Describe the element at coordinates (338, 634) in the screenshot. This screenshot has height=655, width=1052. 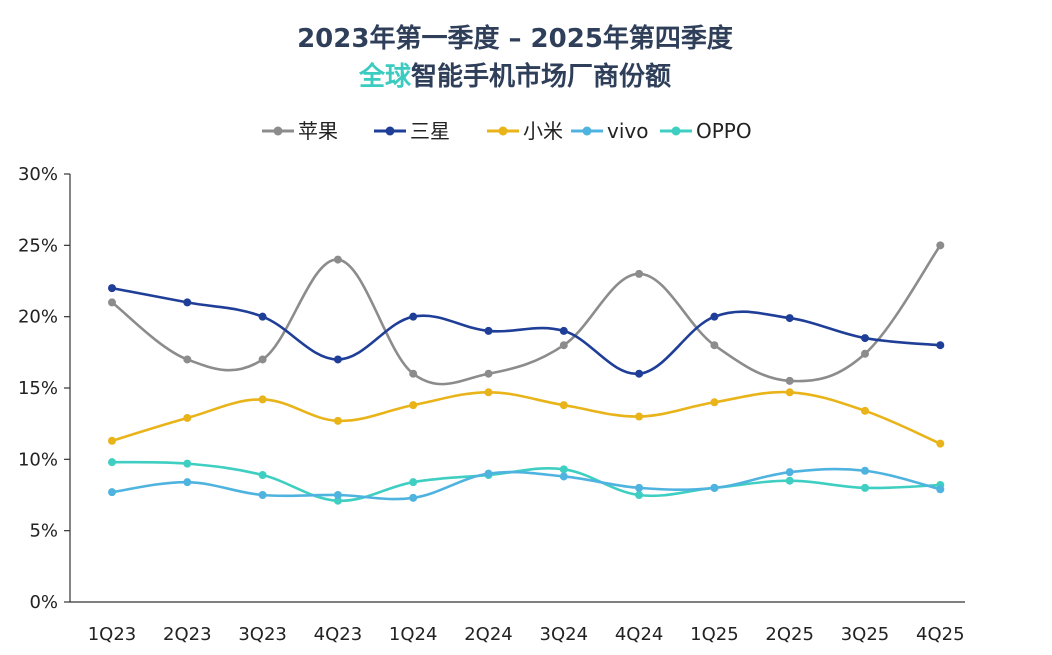
I see `x-tick-label: 4Q23` at that location.